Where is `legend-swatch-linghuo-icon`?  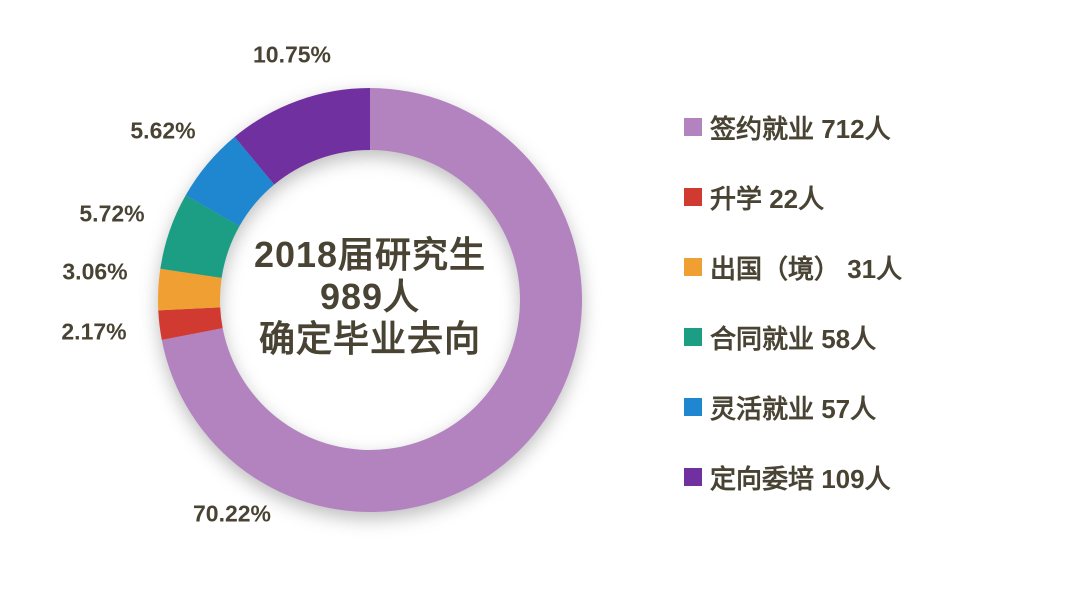
legend-swatch-linghuo-icon is located at coordinates (693, 407).